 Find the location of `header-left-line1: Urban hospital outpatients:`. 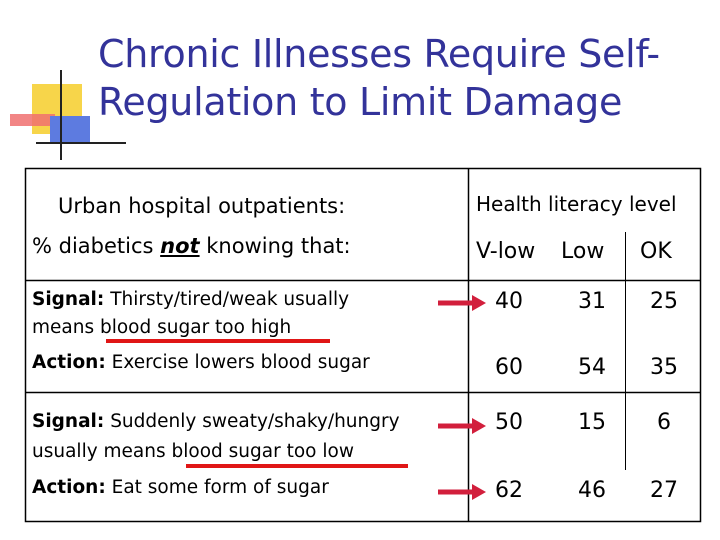

header-left-line1: Urban hospital outpatients: is located at coordinates (202, 206).